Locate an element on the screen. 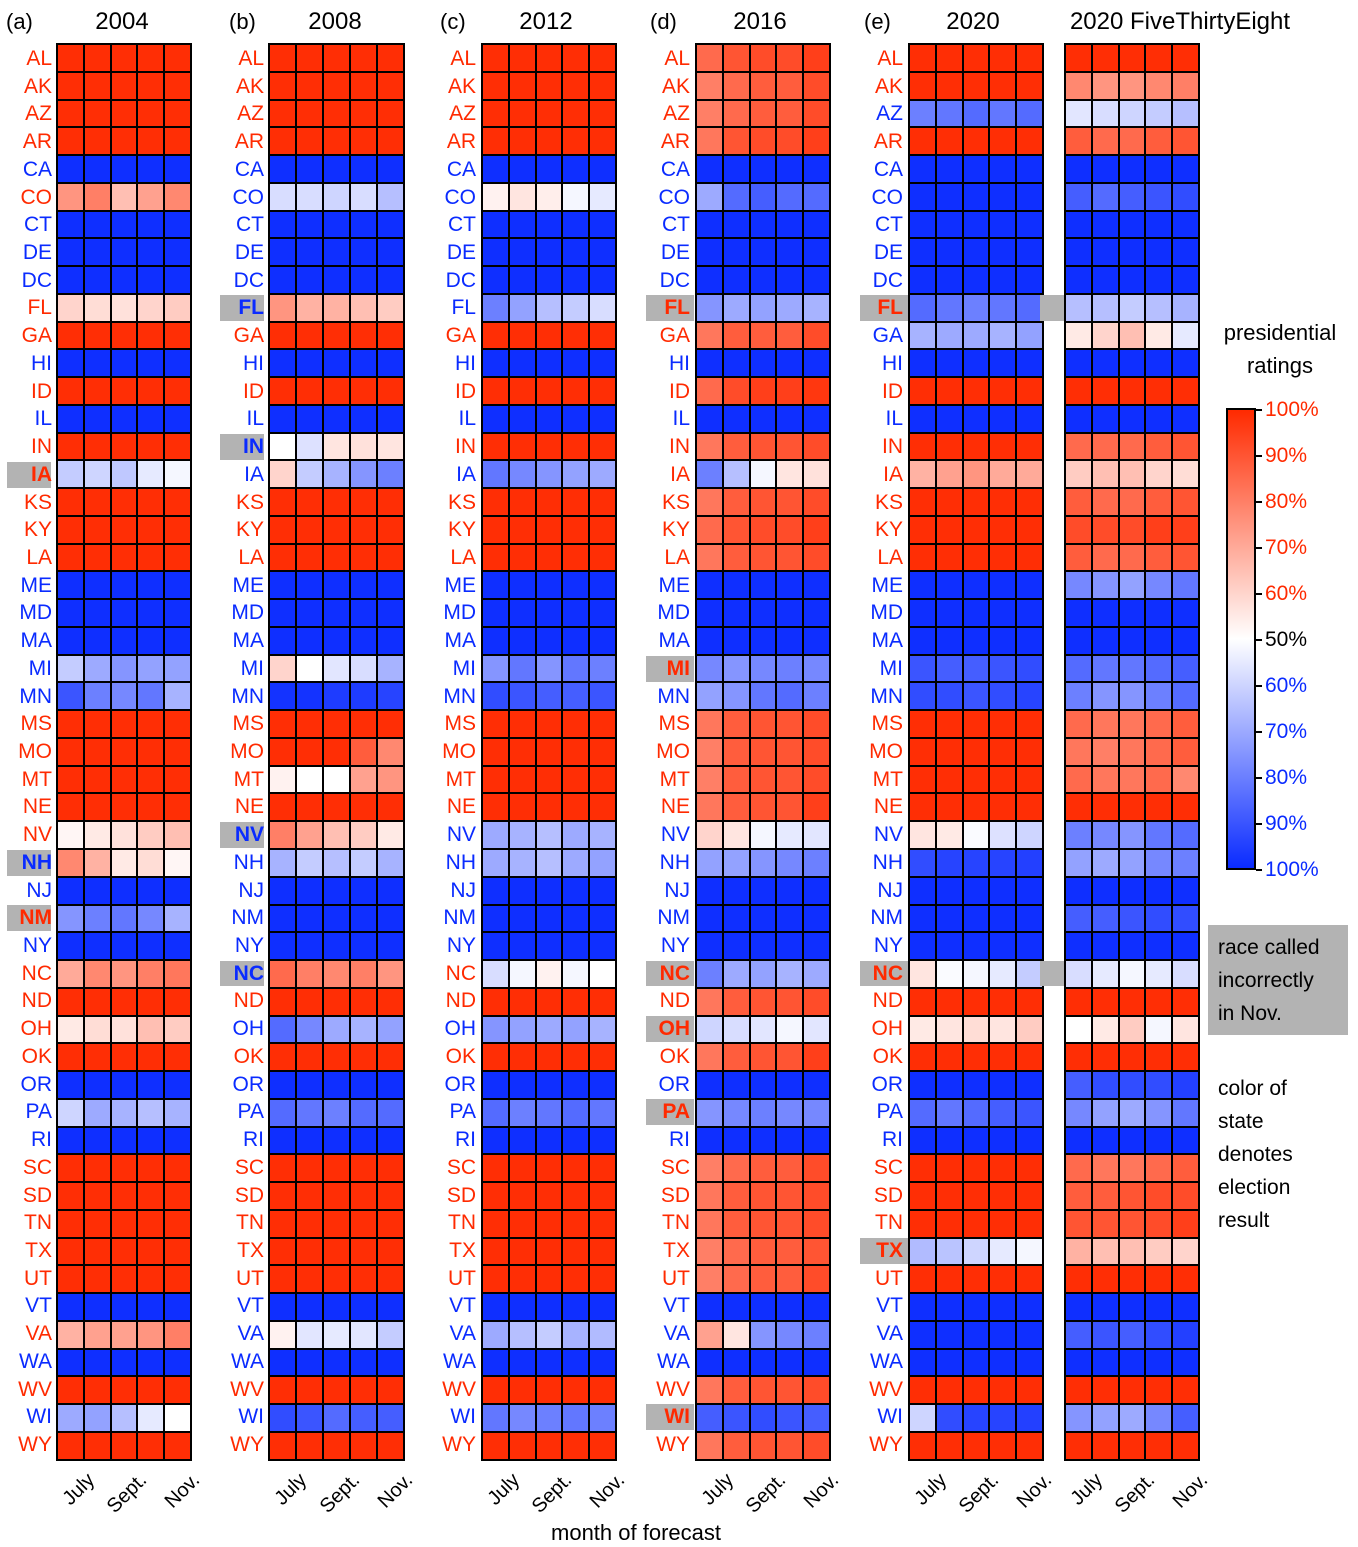 The width and height of the screenshot is (1358, 1547). state-label: NJ is located at coordinates (463, 890).